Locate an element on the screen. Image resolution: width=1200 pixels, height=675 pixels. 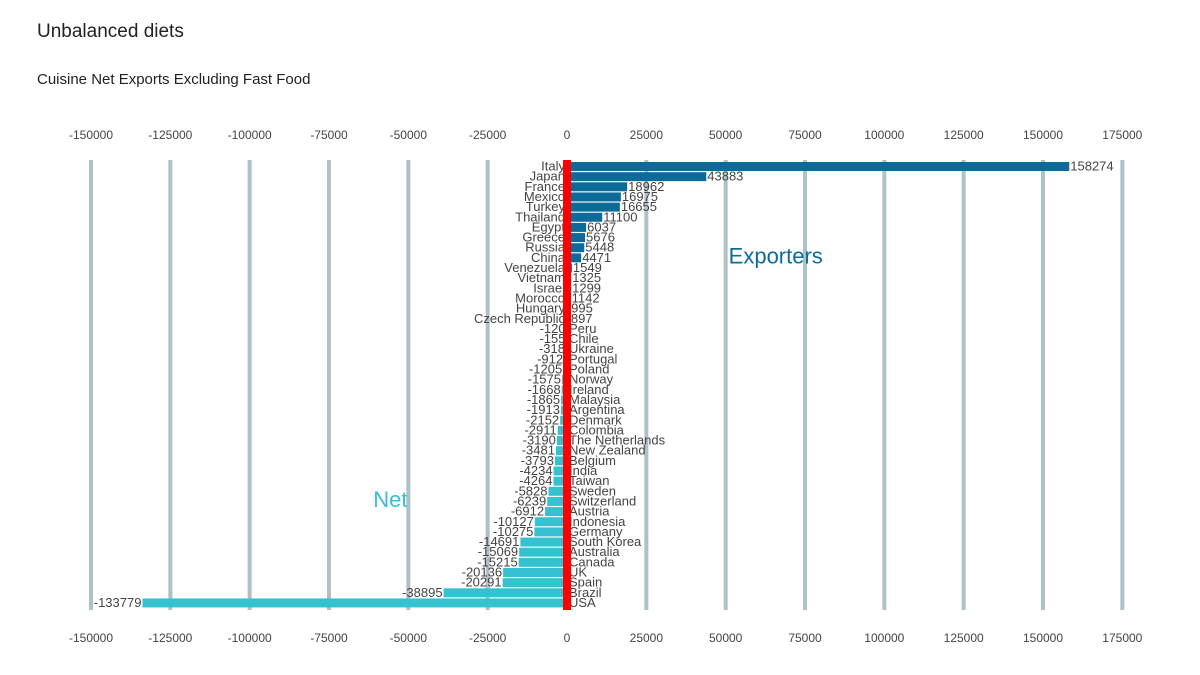
value-label: -3481 is located at coordinates (538, 450).